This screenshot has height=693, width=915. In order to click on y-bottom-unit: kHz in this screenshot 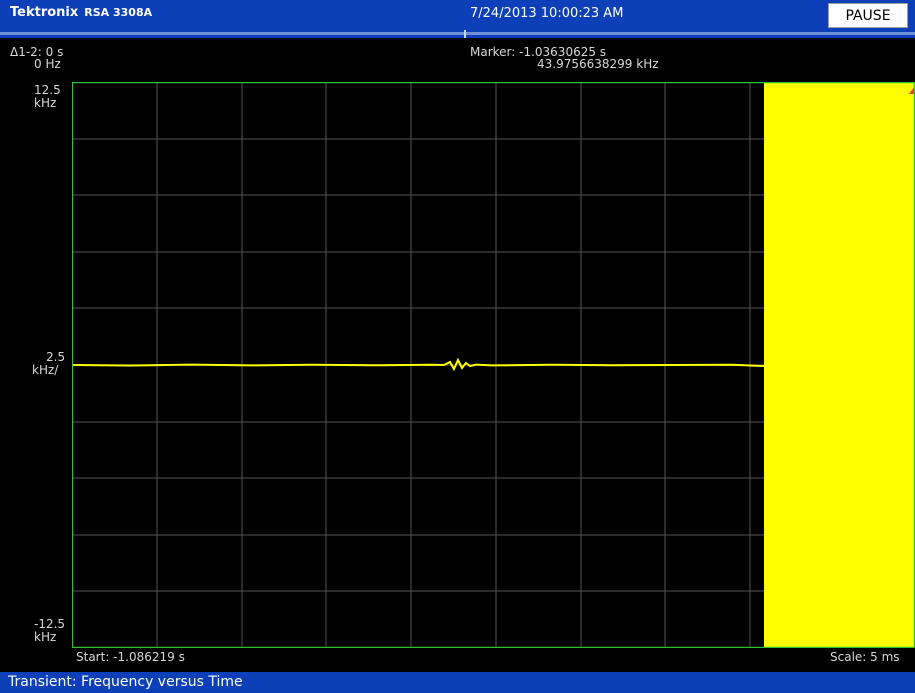, I will do `click(45, 637)`.